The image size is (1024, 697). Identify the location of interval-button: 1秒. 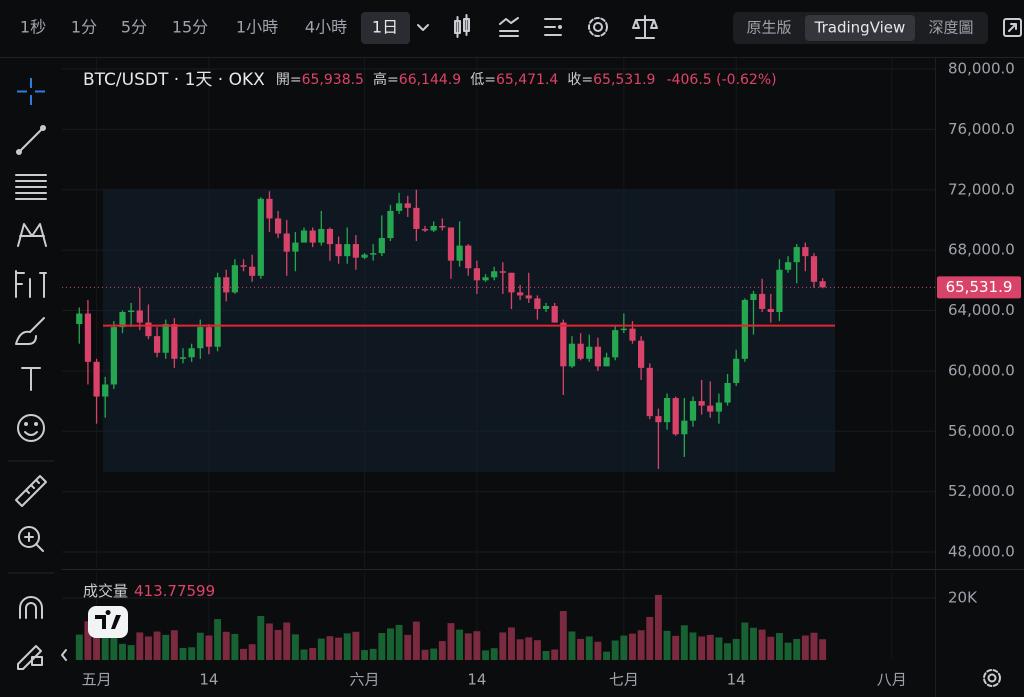
(33, 27).